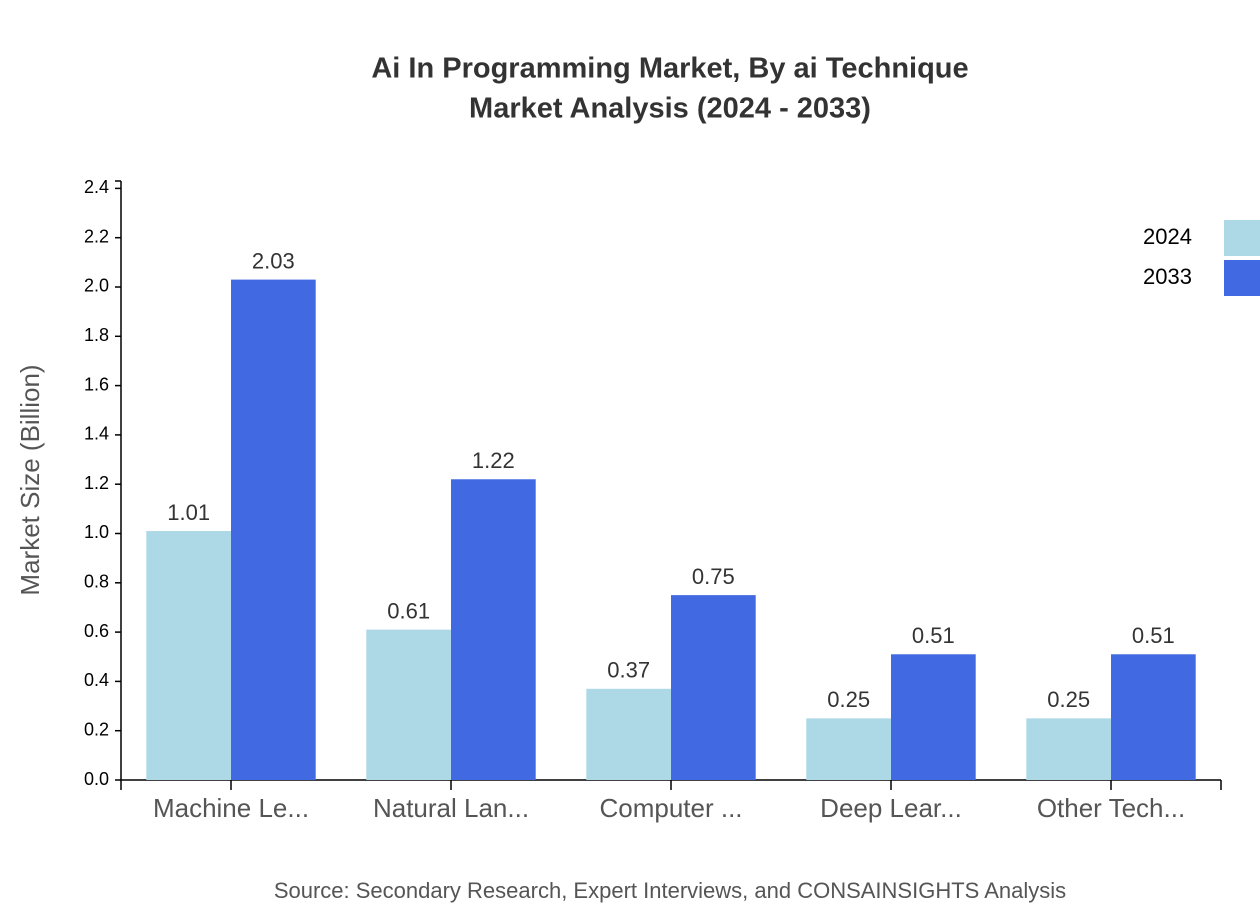 This screenshot has width=1260, height=920. I want to click on y-axis-label: Market Size (Billion), so click(30, 479).